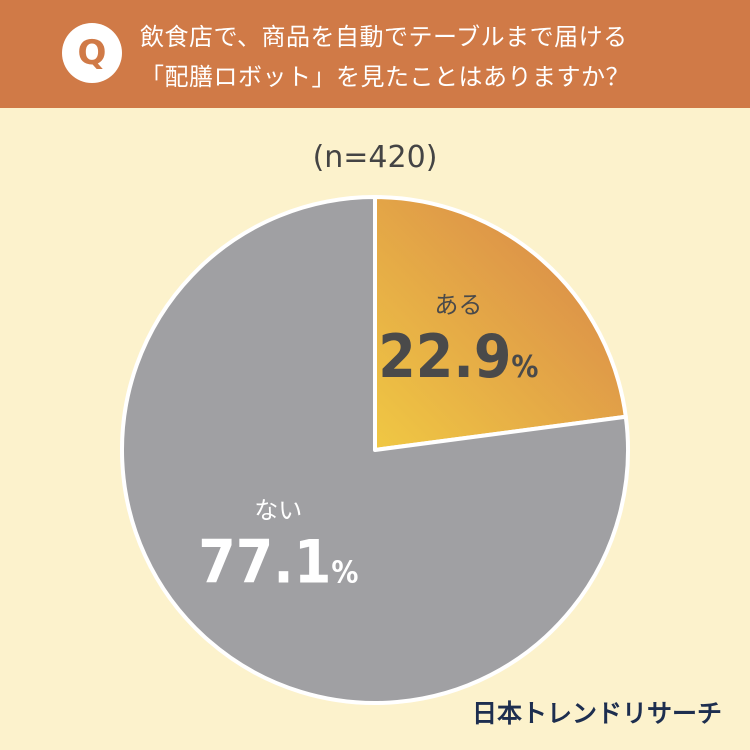 This screenshot has height=750, width=750. What do you see at coordinates (375, 157) in the screenshot?
I see `sample-size-label: (n=420)` at bounding box center [375, 157].